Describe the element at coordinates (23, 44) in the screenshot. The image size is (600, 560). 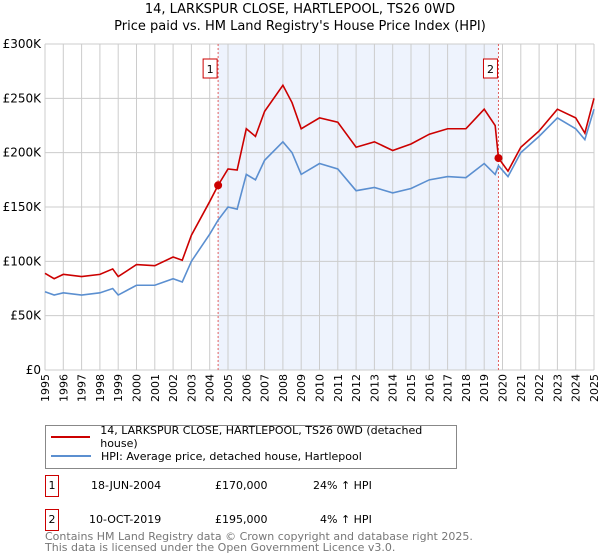
I see `y-tick-label: £300K` at that location.